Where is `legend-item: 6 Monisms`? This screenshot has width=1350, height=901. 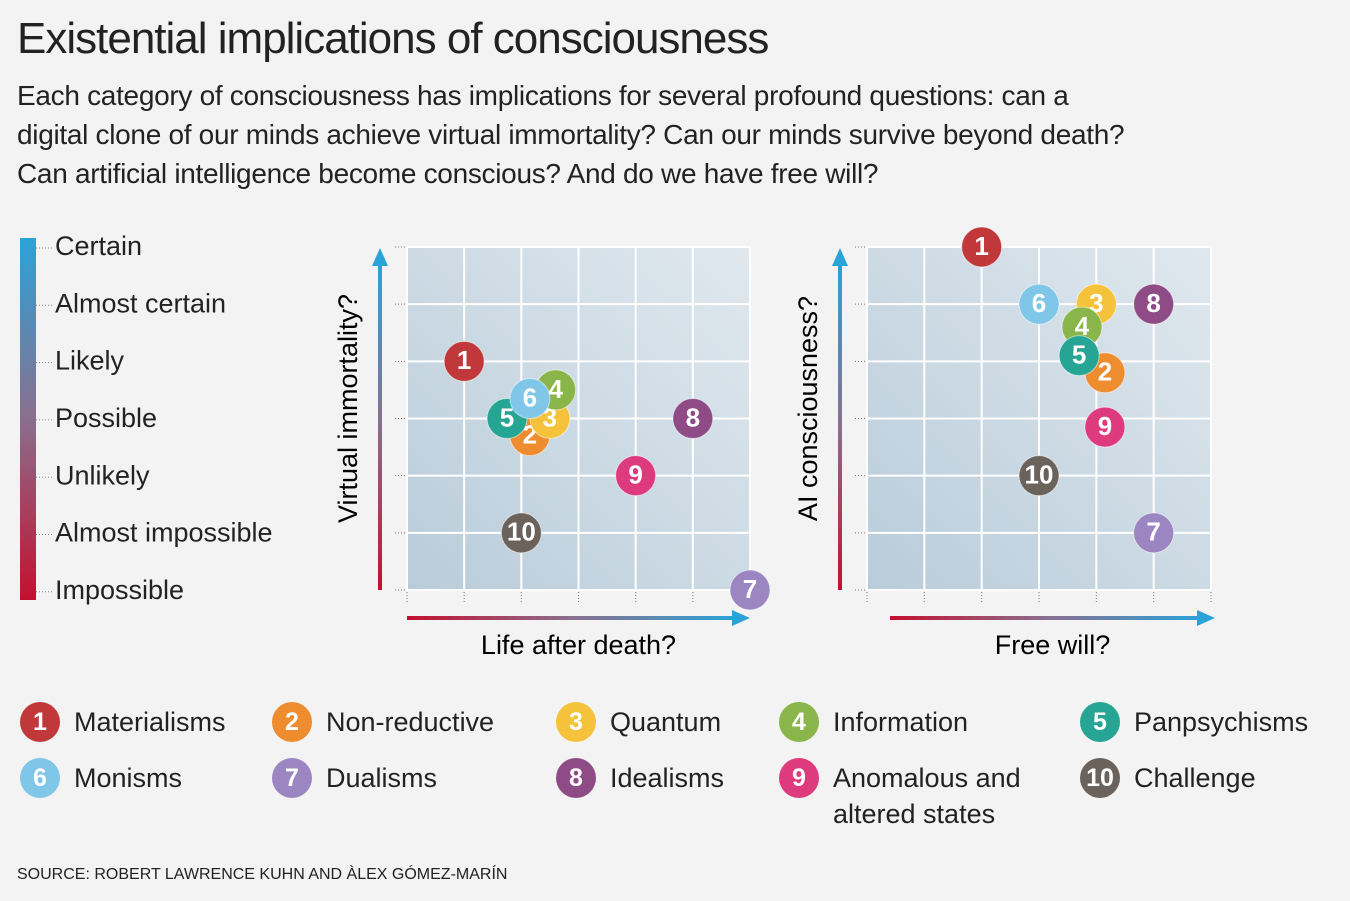
legend-item: 6 Monisms is located at coordinates (147, 778).